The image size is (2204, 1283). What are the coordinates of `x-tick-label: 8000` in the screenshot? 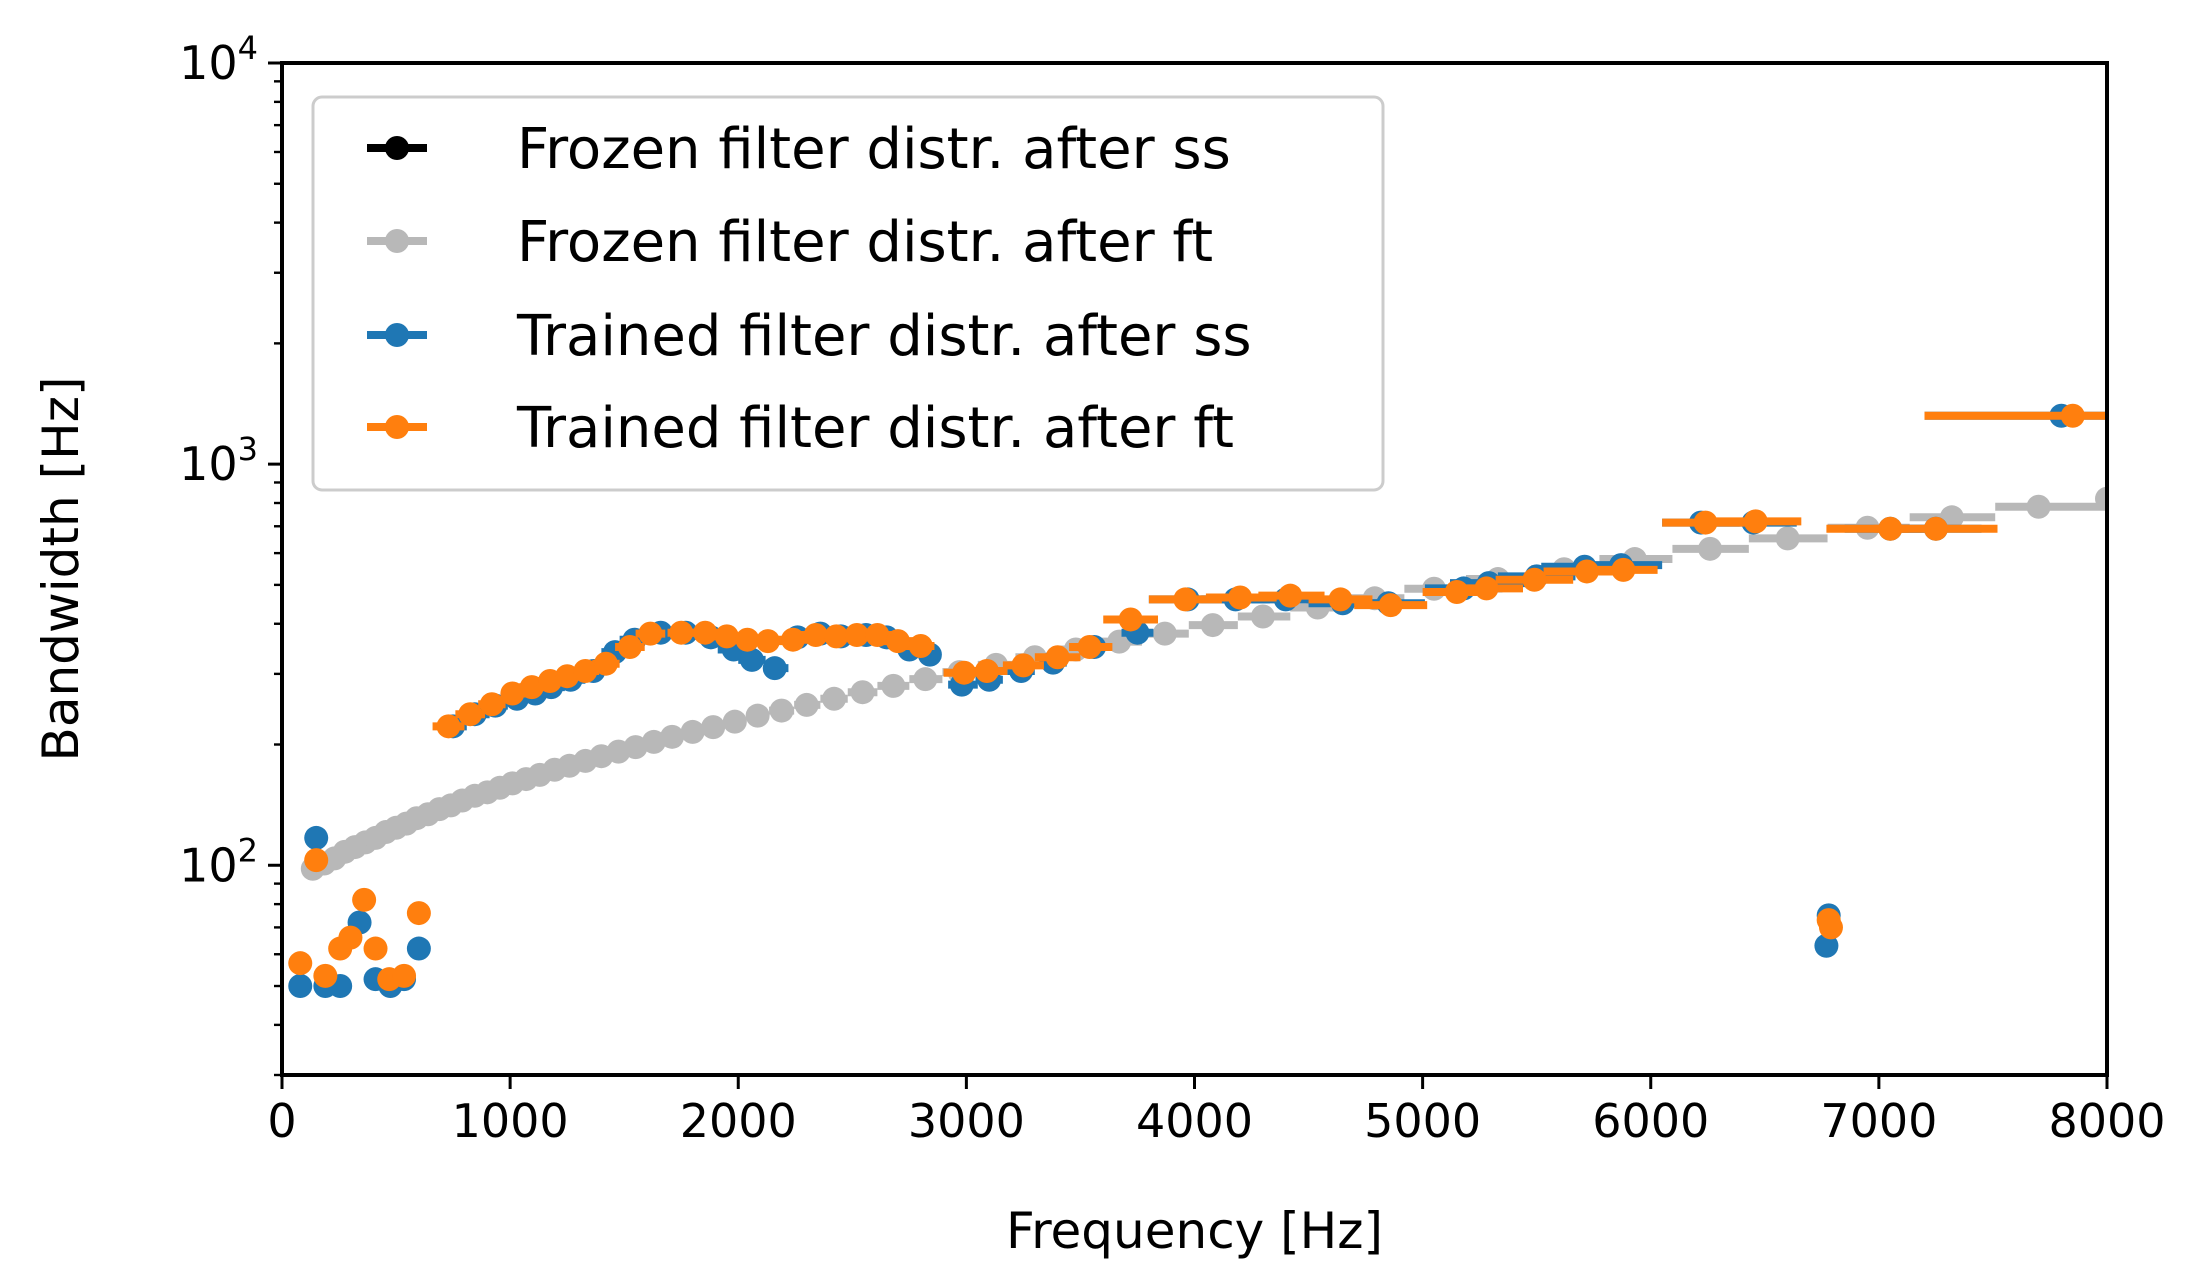 It's located at (2106, 1121).